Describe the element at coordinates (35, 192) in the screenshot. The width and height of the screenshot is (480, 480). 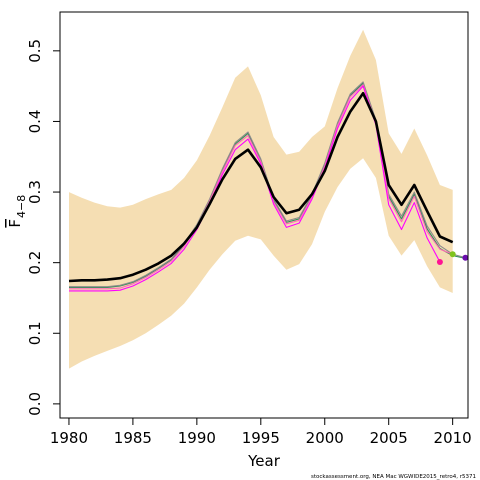
I see `y-tick-label: 0.3` at that location.